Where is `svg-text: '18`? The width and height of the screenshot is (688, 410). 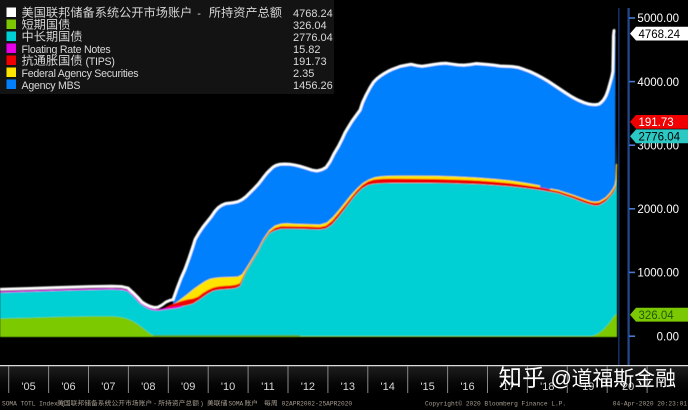 svg-text: '18 is located at coordinates (547, 387).